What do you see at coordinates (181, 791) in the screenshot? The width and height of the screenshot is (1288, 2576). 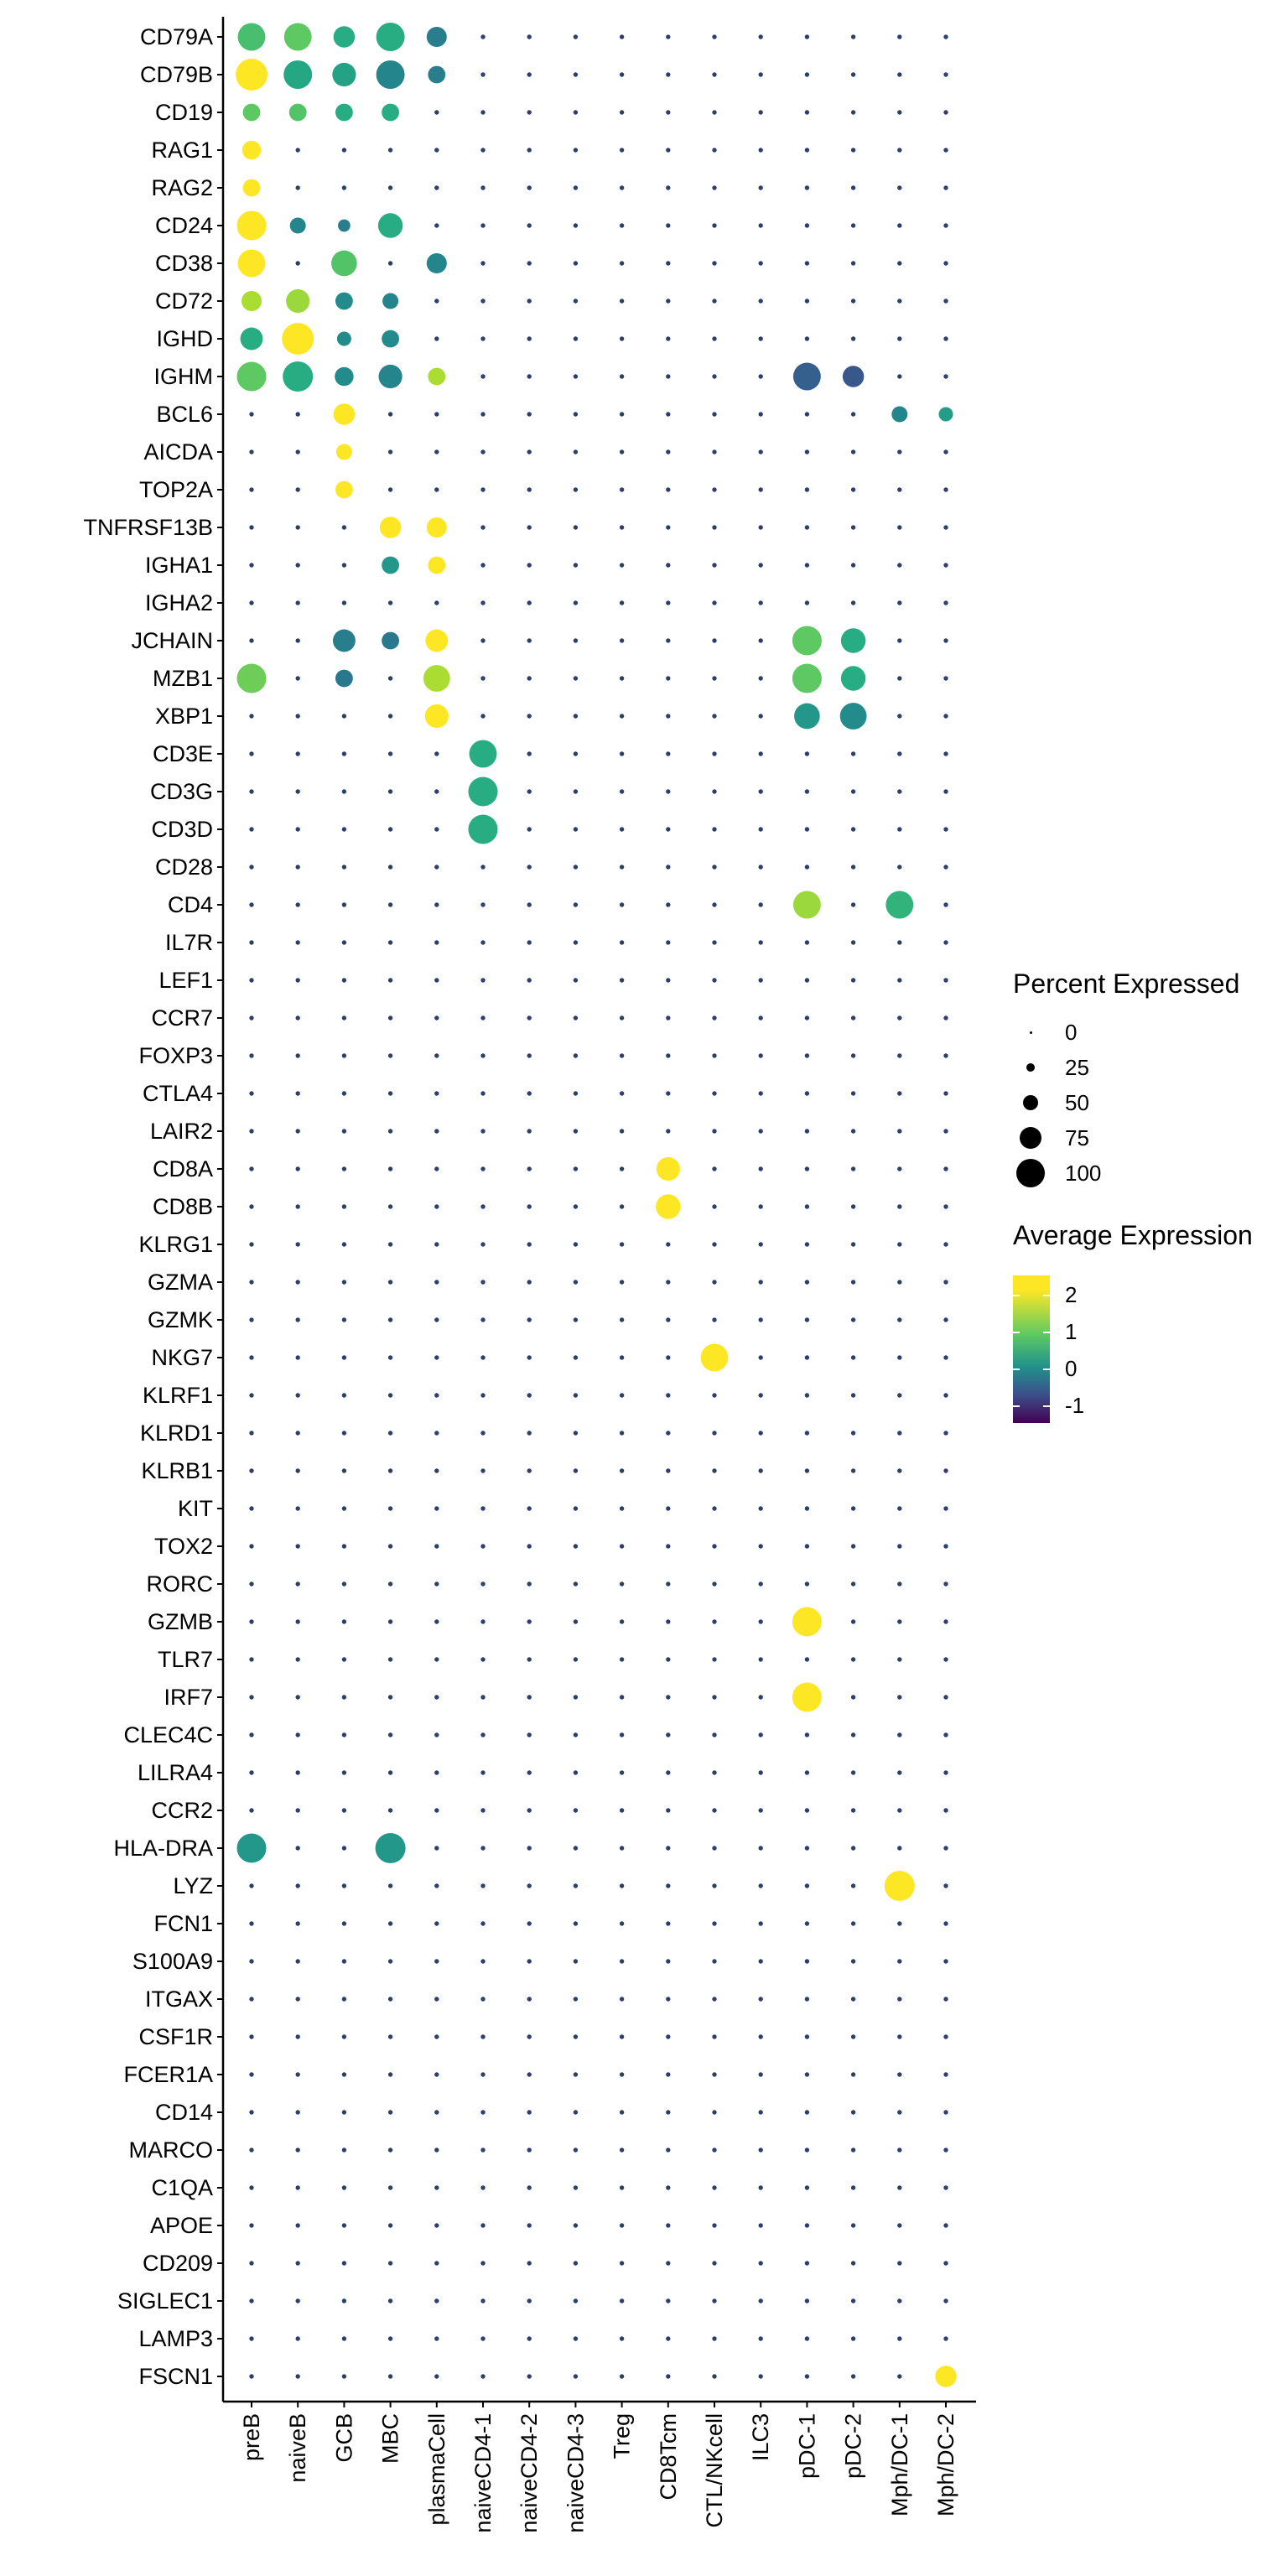 I see `gene-label: CD3G` at bounding box center [181, 791].